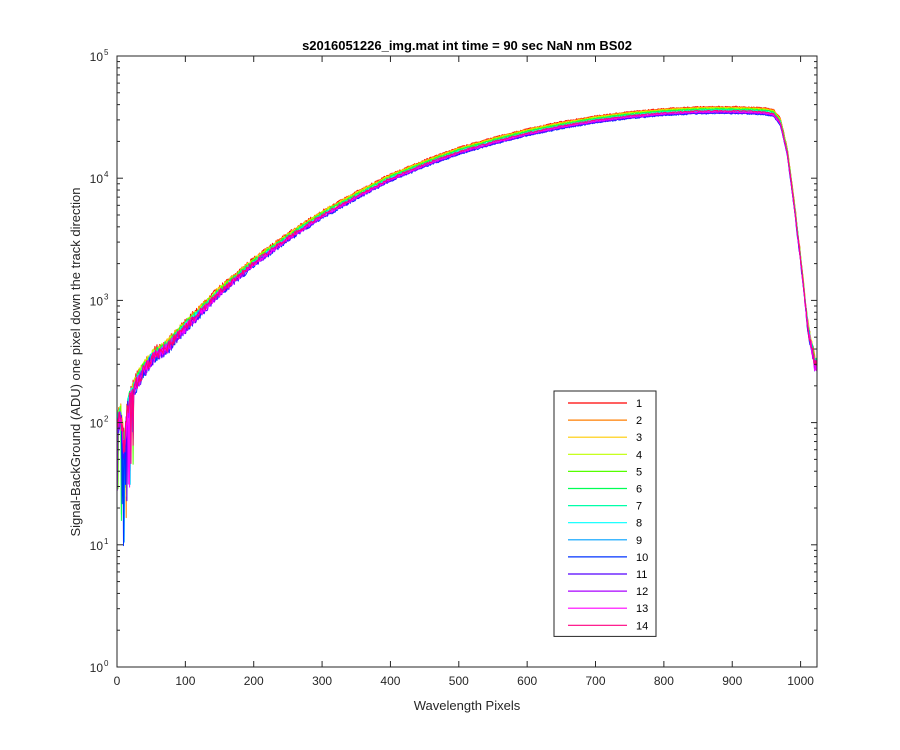 The width and height of the screenshot is (900, 750). Describe the element at coordinates (596, 681) in the screenshot. I see `x-tick-label: 700` at that location.